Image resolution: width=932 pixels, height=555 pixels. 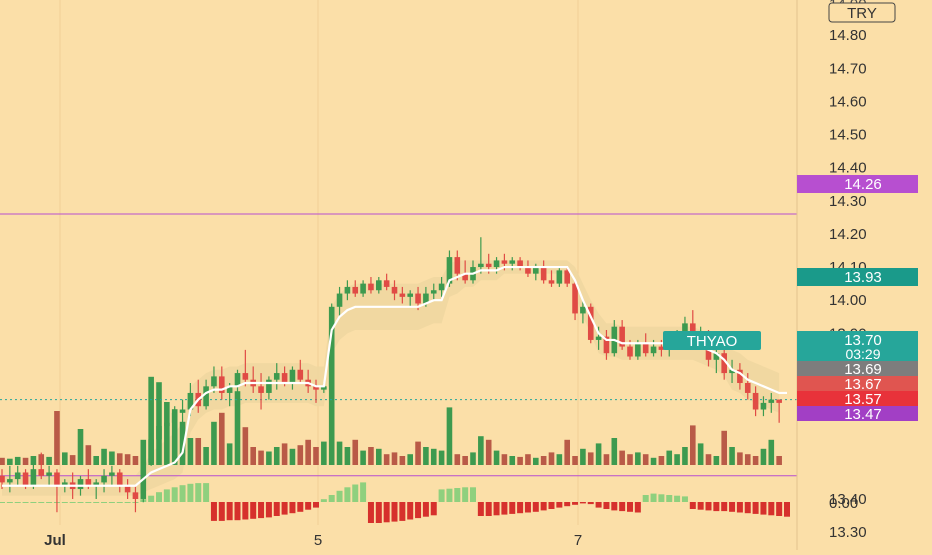 I want to click on price-tick: 14.20, so click(x=848, y=234).